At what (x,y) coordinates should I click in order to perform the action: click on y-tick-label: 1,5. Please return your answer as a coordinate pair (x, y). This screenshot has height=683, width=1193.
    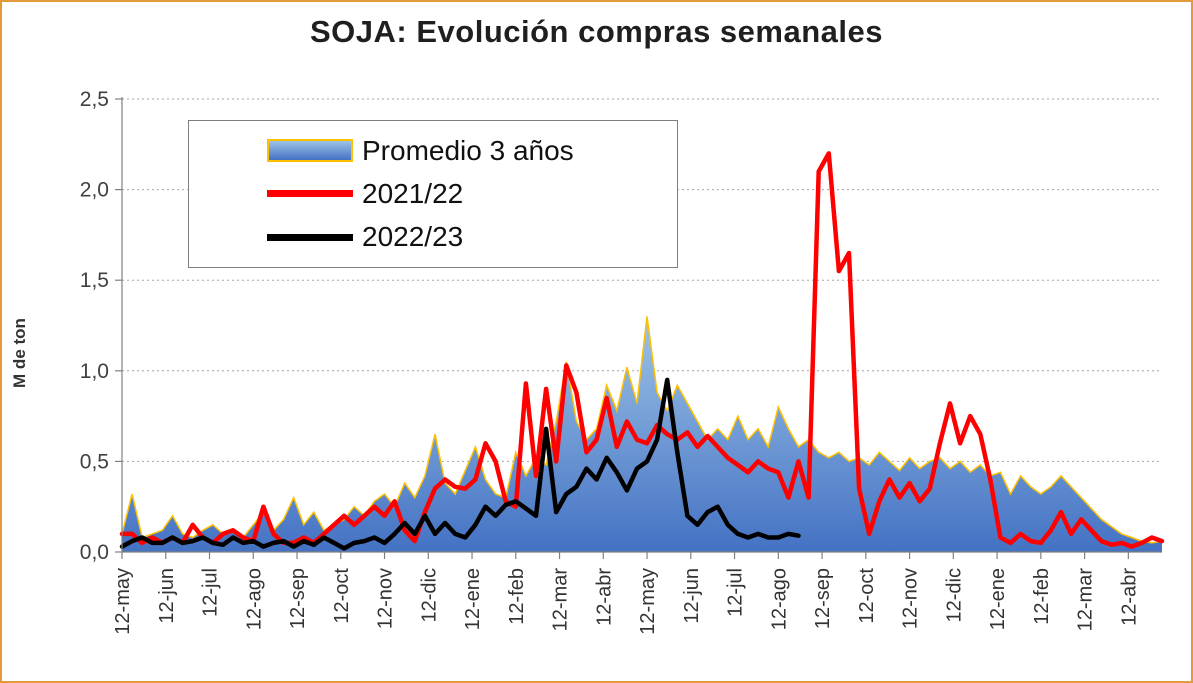
    Looking at the image, I should click on (94, 280).